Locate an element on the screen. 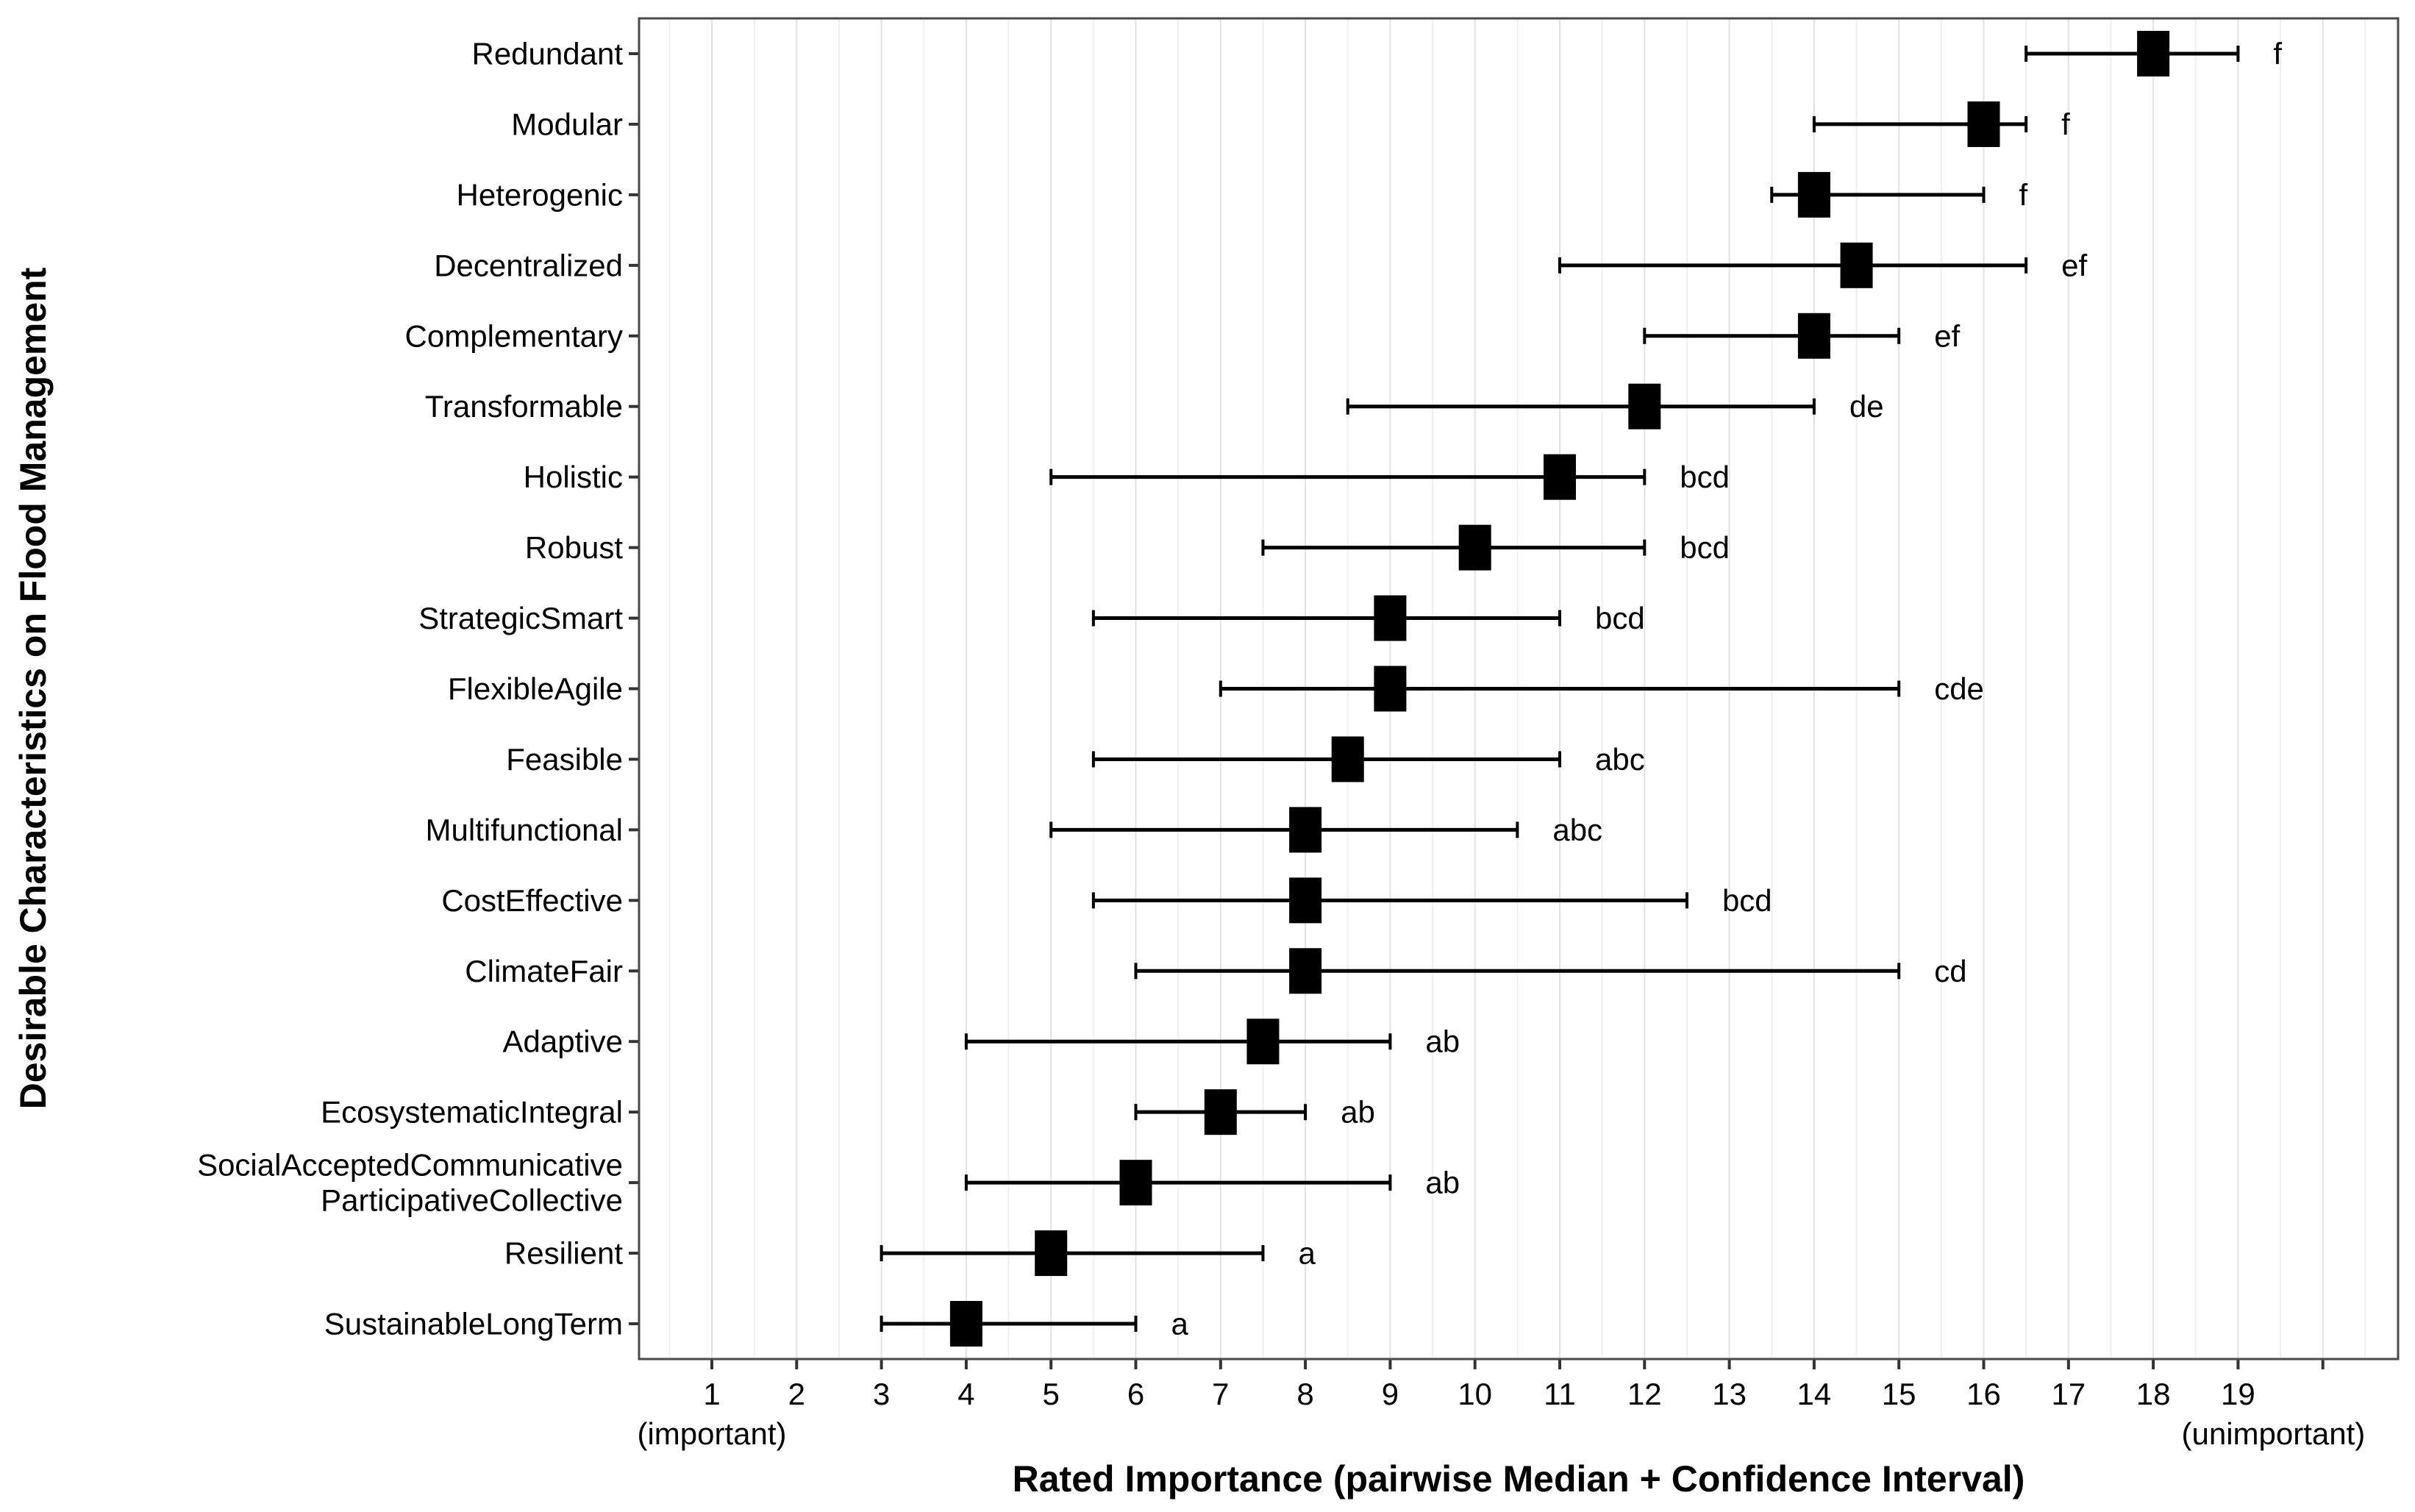 The image size is (2415, 1512). category-label: FlexibleAgile is located at coordinates (535, 688).